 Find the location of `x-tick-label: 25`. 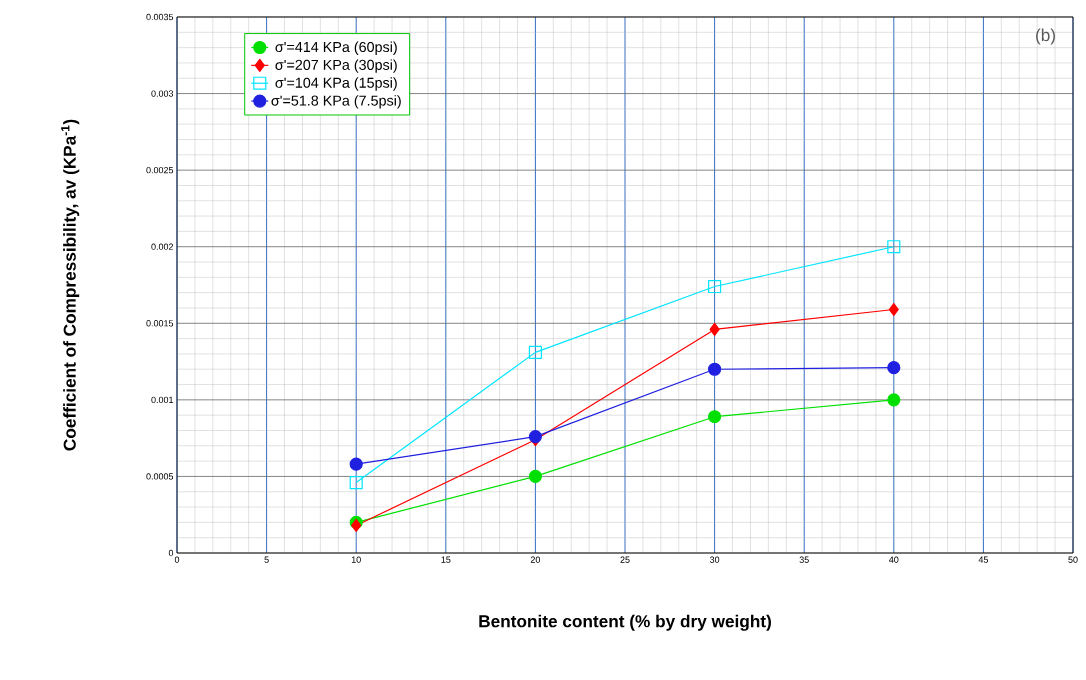

x-tick-label: 25 is located at coordinates (625, 559).